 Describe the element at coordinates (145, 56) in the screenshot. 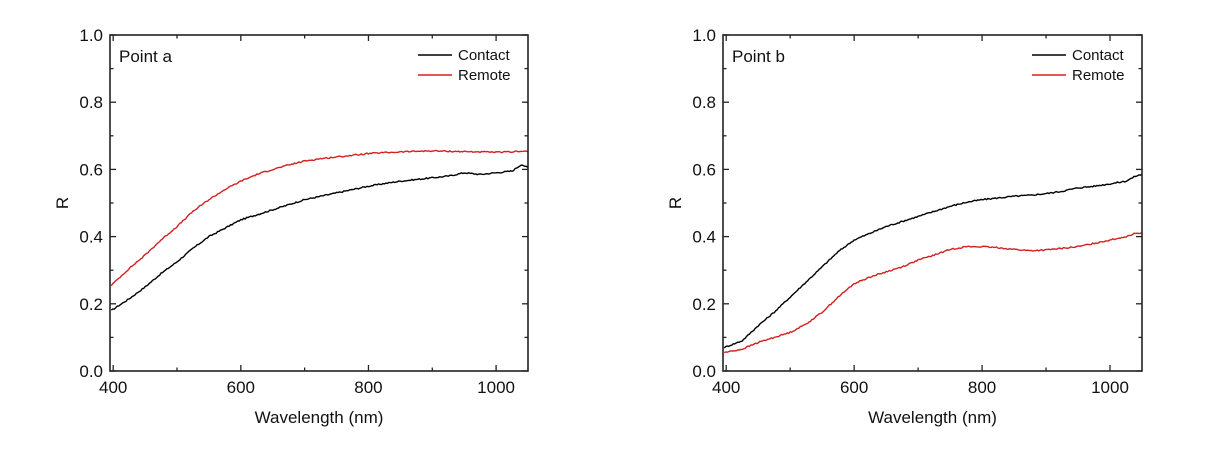

I see `panel-label: Point a` at that location.